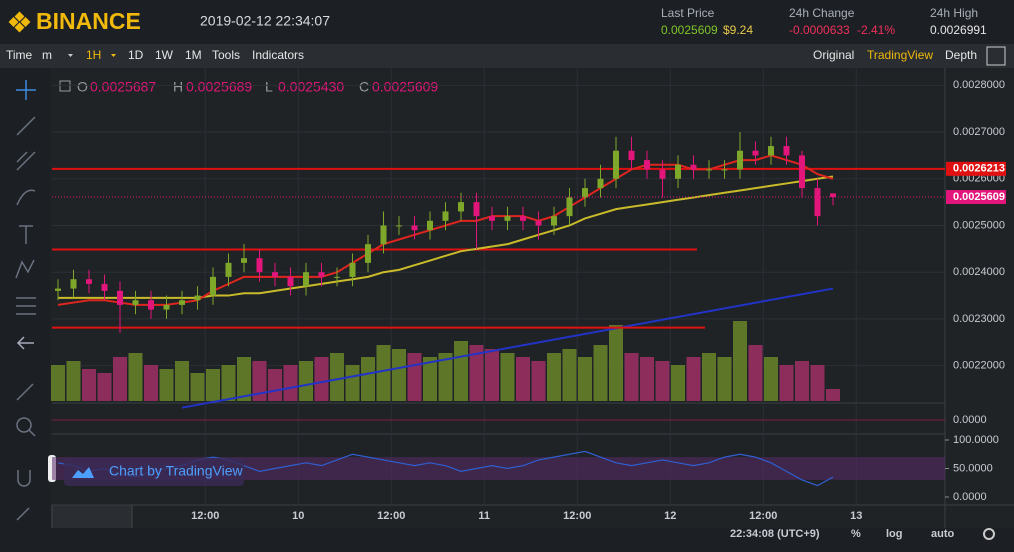 This screenshot has width=1014, height=552. I want to click on logo: BINANCE, so click(88, 21).